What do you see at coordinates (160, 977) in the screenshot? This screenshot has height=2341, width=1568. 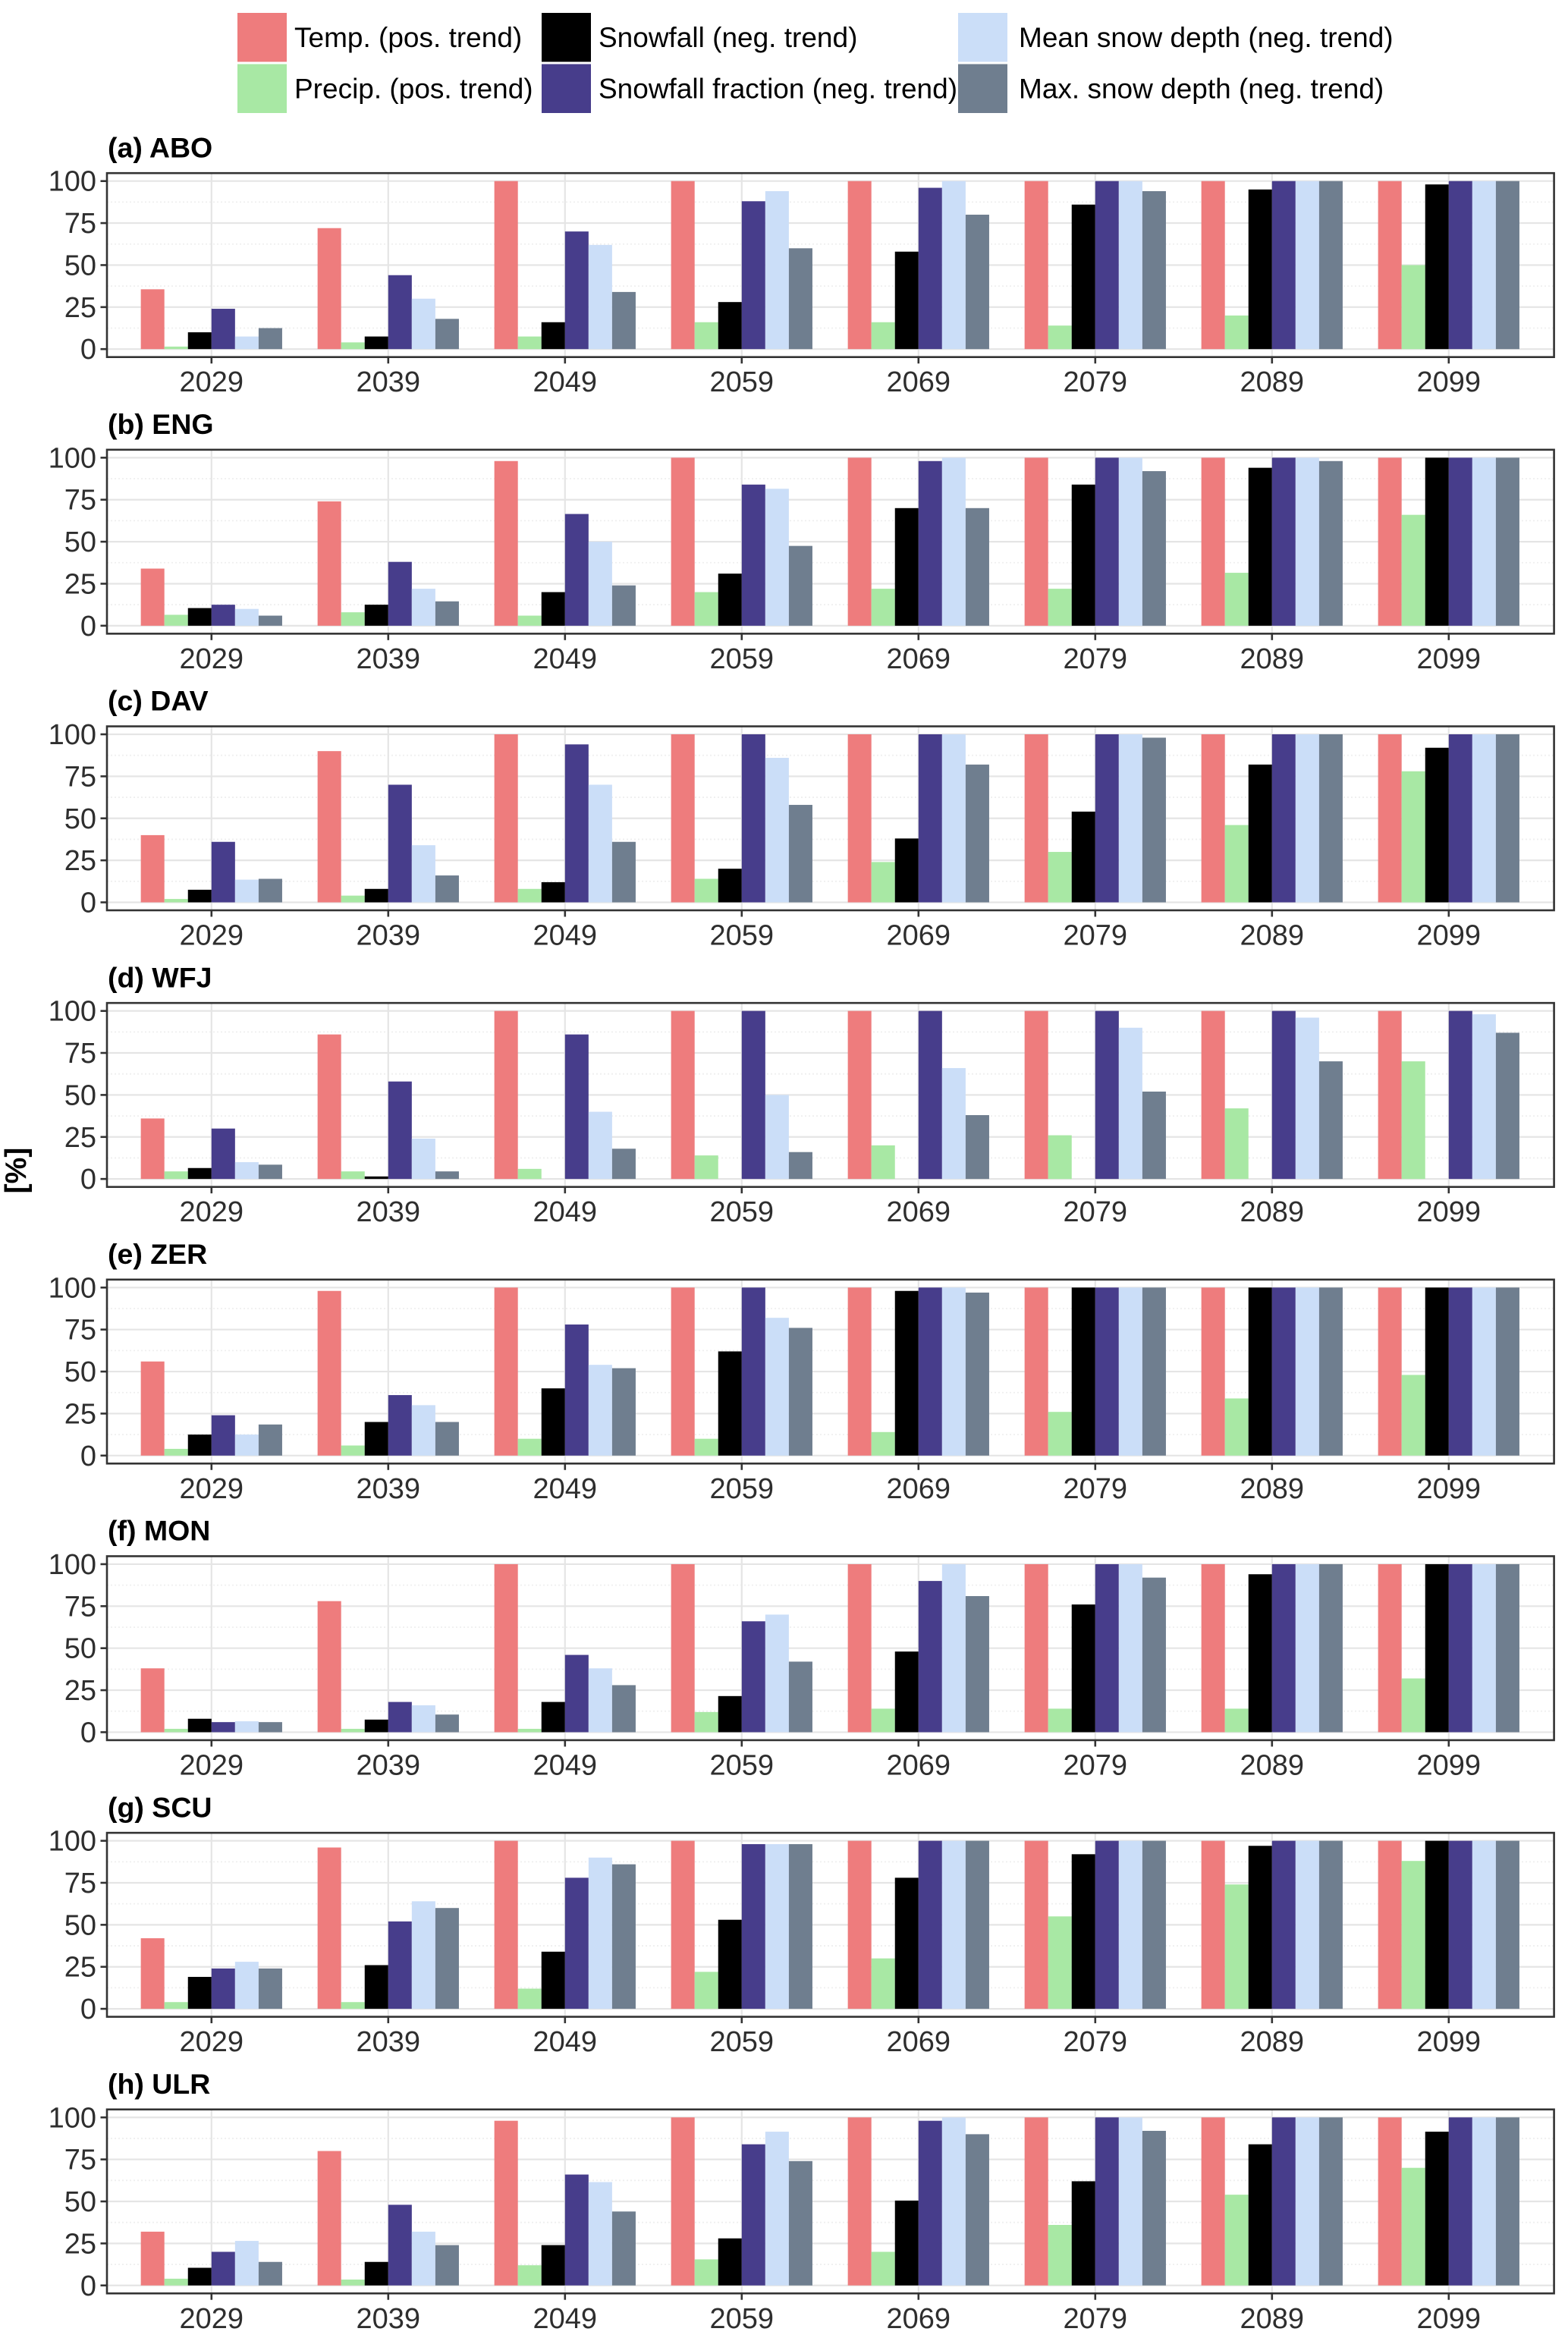 I see `svg-text: (d) WFJ` at bounding box center [160, 977].